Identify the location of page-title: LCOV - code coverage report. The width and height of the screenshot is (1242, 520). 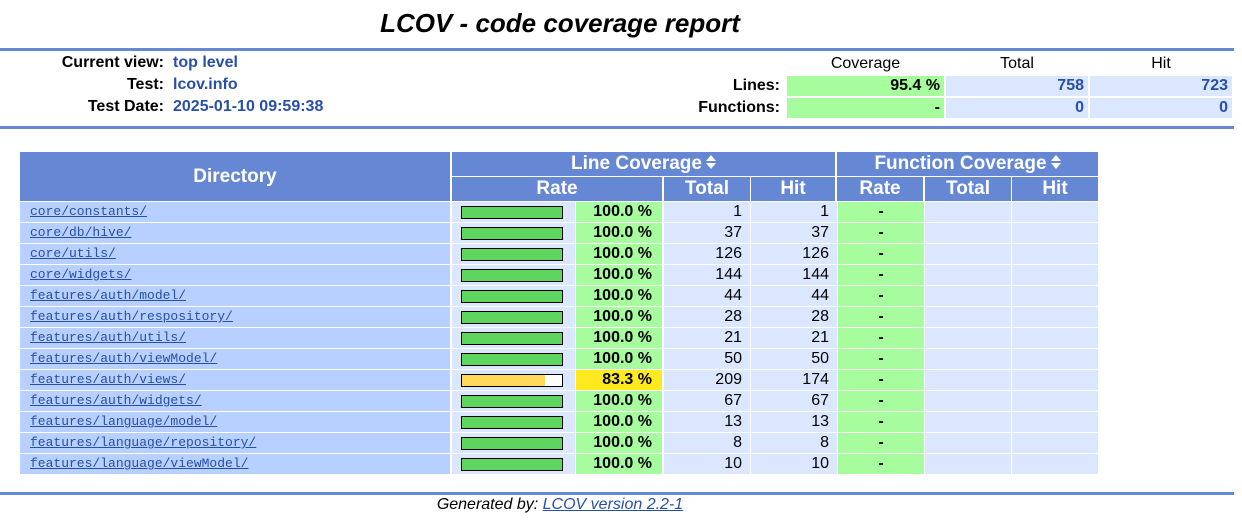
(560, 23).